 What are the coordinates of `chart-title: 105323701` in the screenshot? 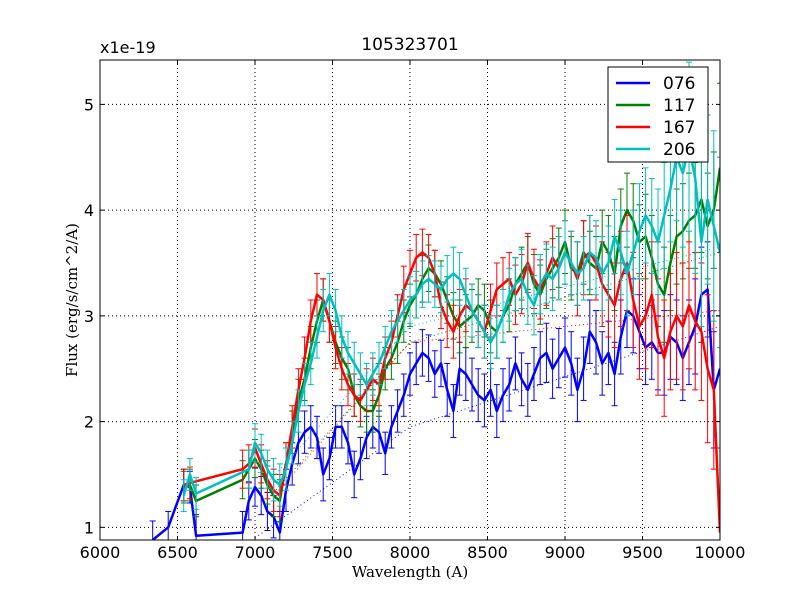 It's located at (409, 45).